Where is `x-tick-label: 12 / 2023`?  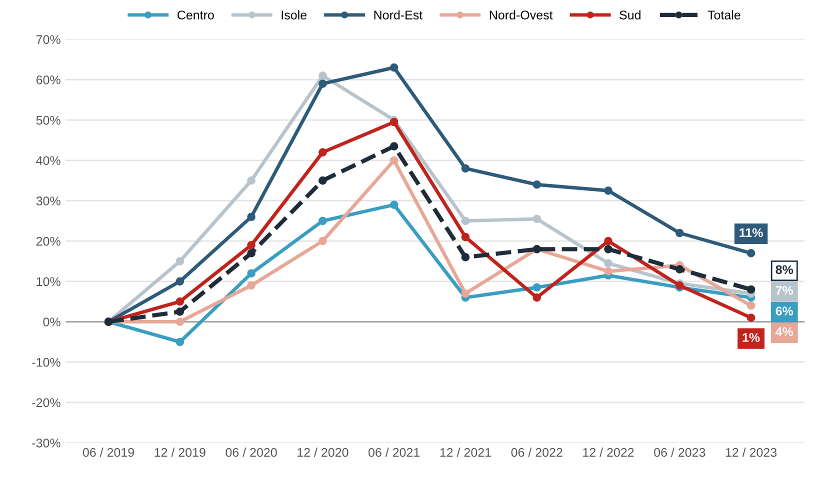 x-tick-label: 12 / 2023 is located at coordinates (751, 452).